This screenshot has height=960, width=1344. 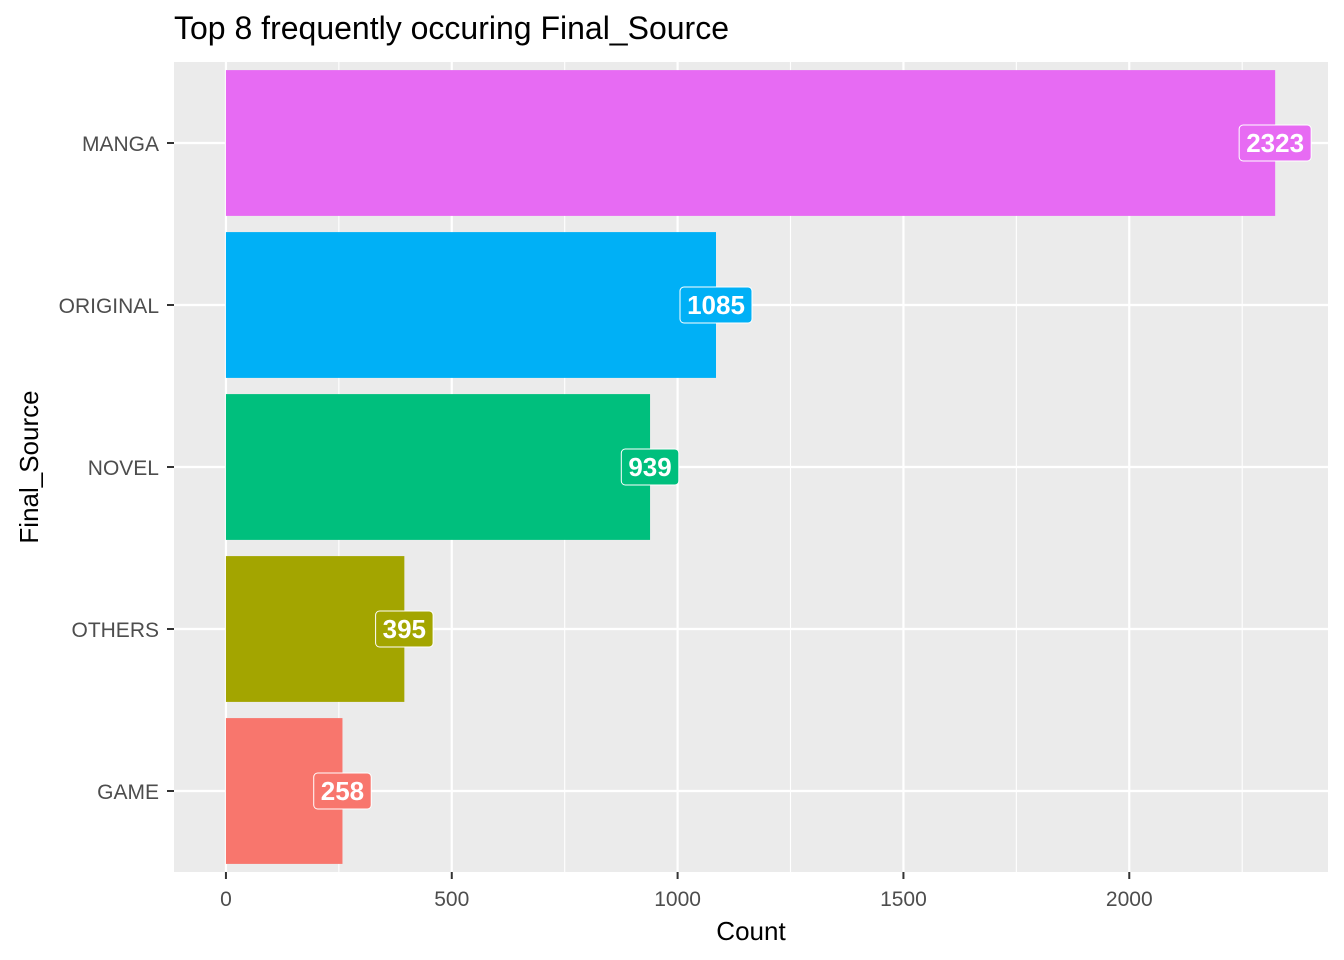 I want to click on x-tick-label: 2000, so click(x=1129, y=899).